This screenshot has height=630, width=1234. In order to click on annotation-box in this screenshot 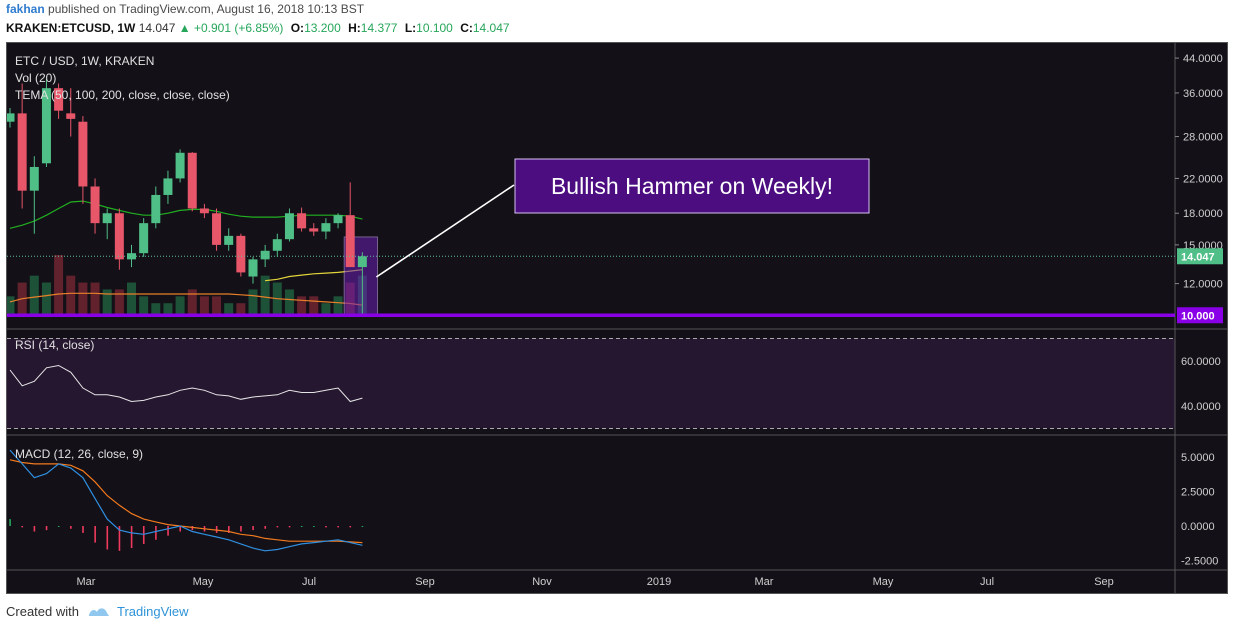, I will do `click(692, 186)`.